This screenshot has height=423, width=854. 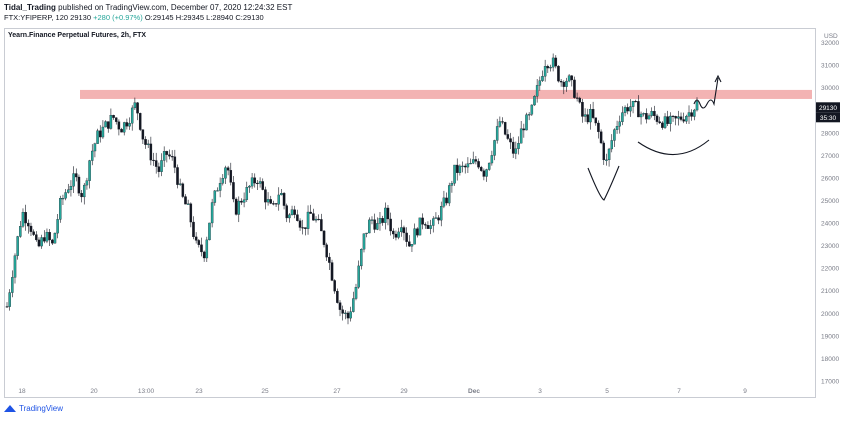 What do you see at coordinates (474, 391) in the screenshot?
I see `x-tick-label: Dec` at bounding box center [474, 391].